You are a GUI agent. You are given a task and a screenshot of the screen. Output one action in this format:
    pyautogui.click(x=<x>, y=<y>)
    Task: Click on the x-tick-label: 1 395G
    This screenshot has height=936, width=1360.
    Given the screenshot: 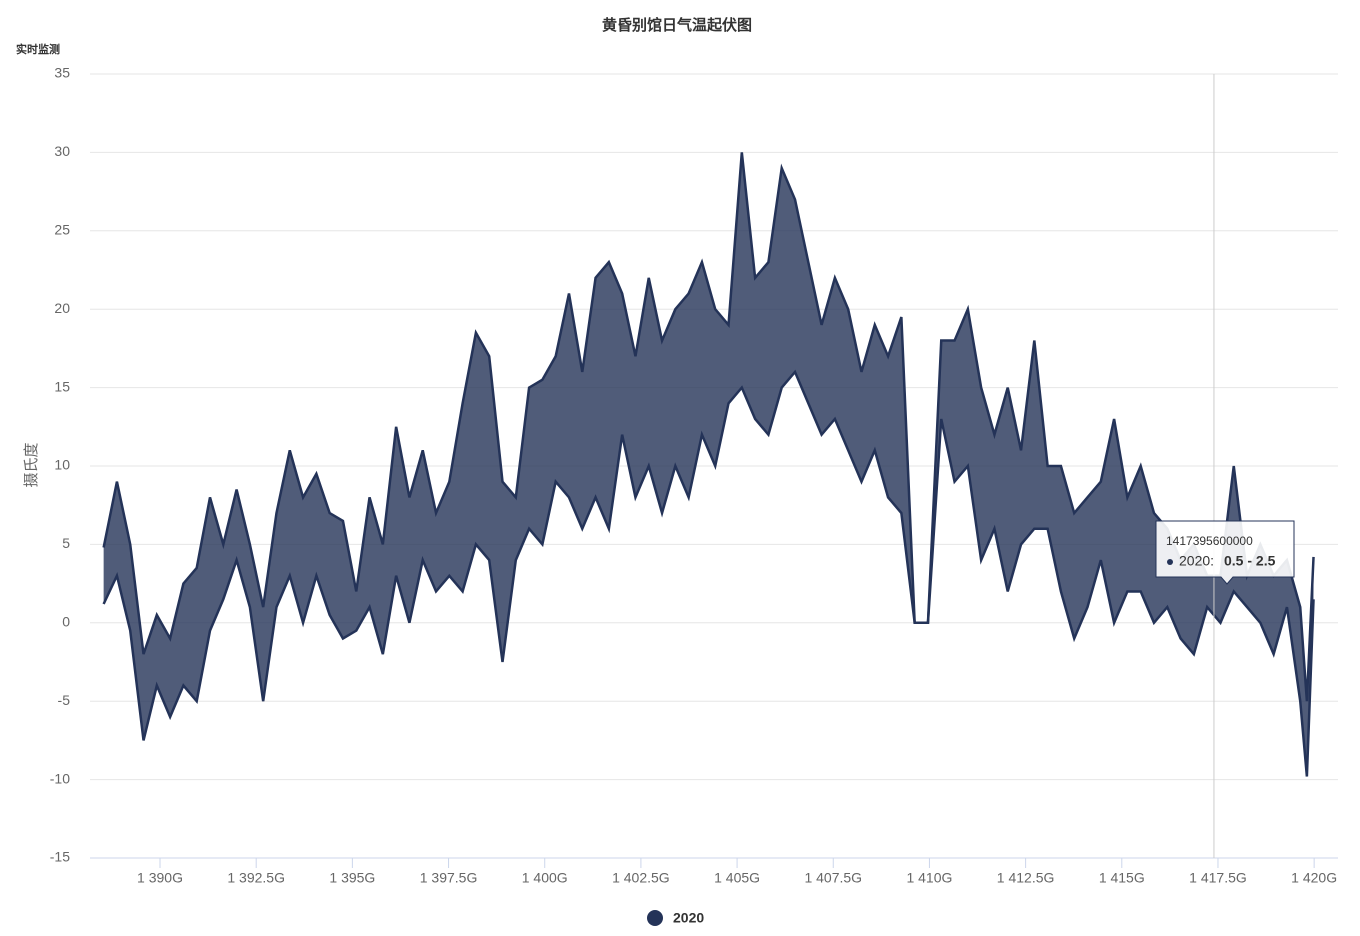 What is the action you would take?
    pyautogui.click(x=352, y=878)
    